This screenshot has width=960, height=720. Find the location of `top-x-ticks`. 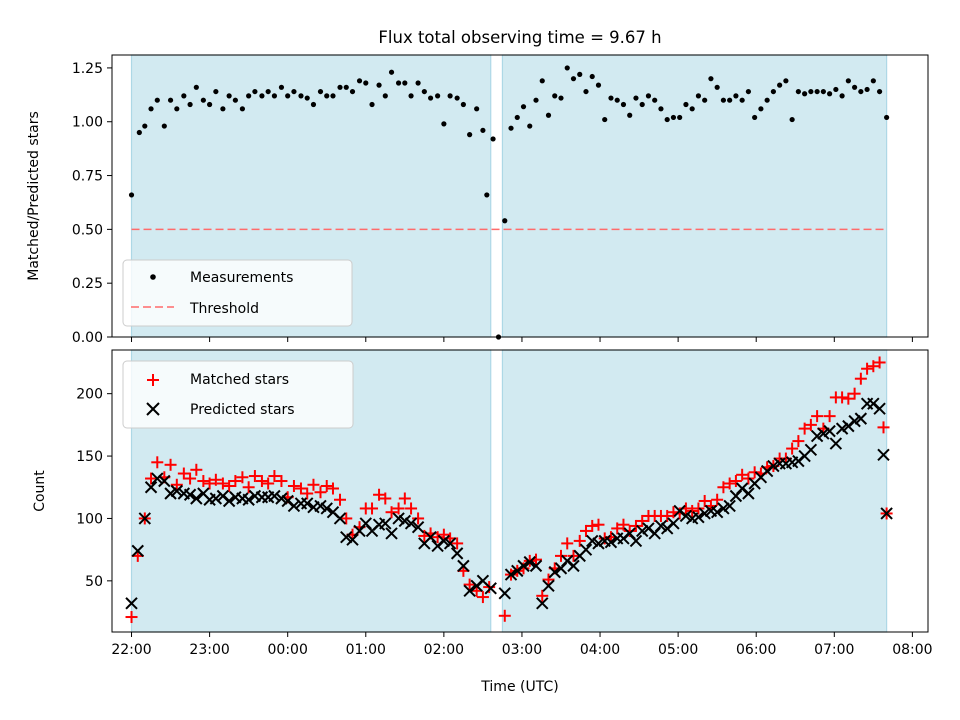

top-x-ticks is located at coordinates (522, 339).